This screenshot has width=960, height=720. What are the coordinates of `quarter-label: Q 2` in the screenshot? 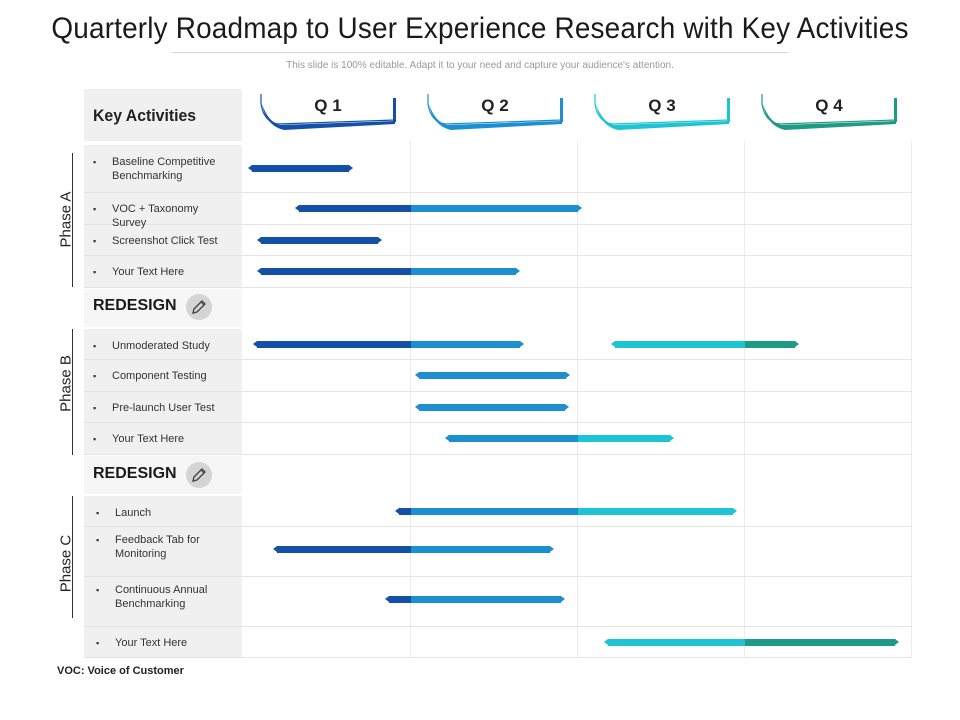 It's located at (495, 105).